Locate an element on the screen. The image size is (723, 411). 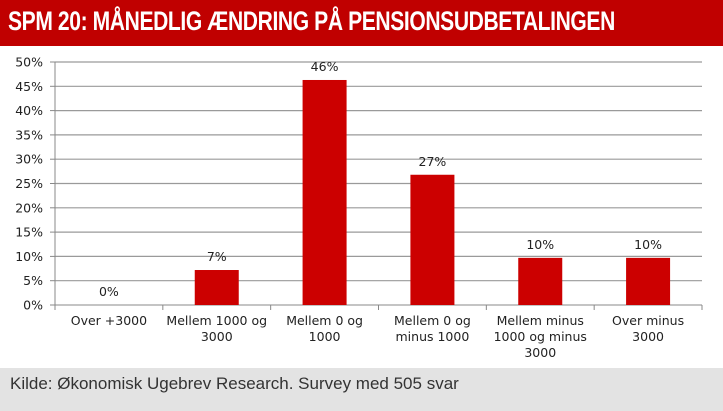
y-tick-label: 10% is located at coordinates (29, 256).